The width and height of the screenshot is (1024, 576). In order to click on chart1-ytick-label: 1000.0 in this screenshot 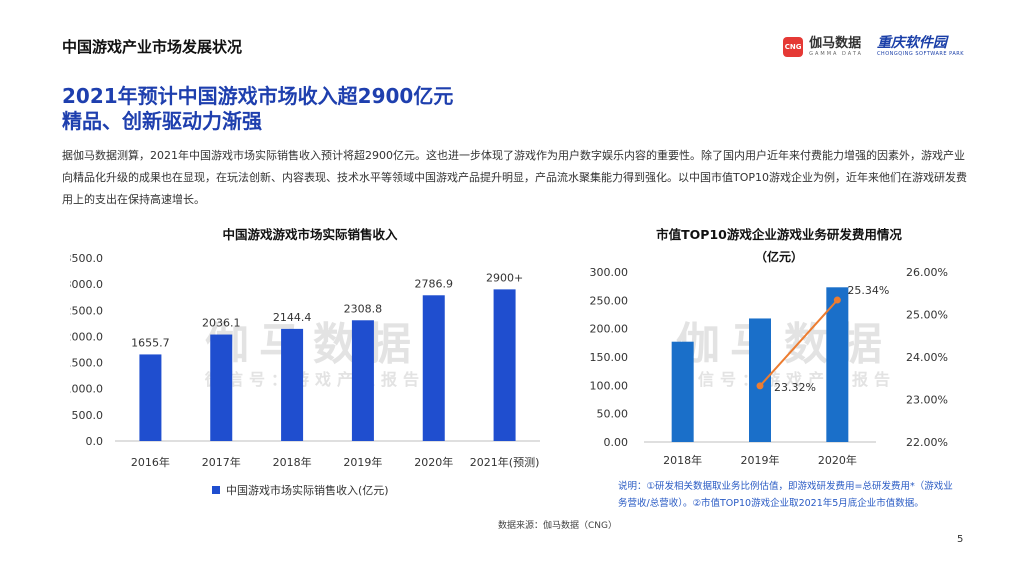, I will do `click(86, 389)`.